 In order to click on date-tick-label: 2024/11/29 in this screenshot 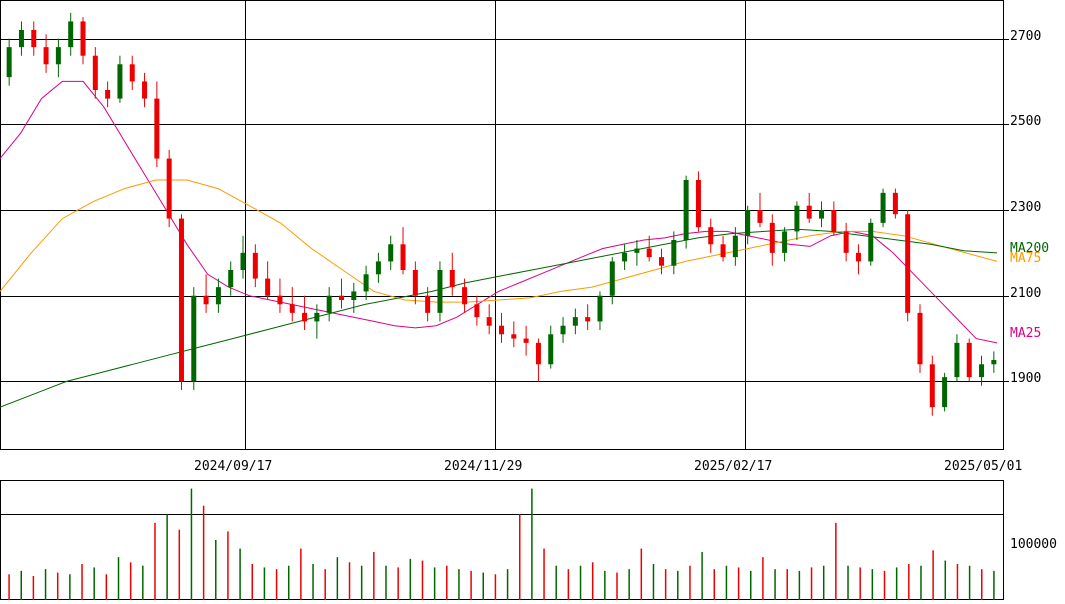, I will do `click(483, 466)`.